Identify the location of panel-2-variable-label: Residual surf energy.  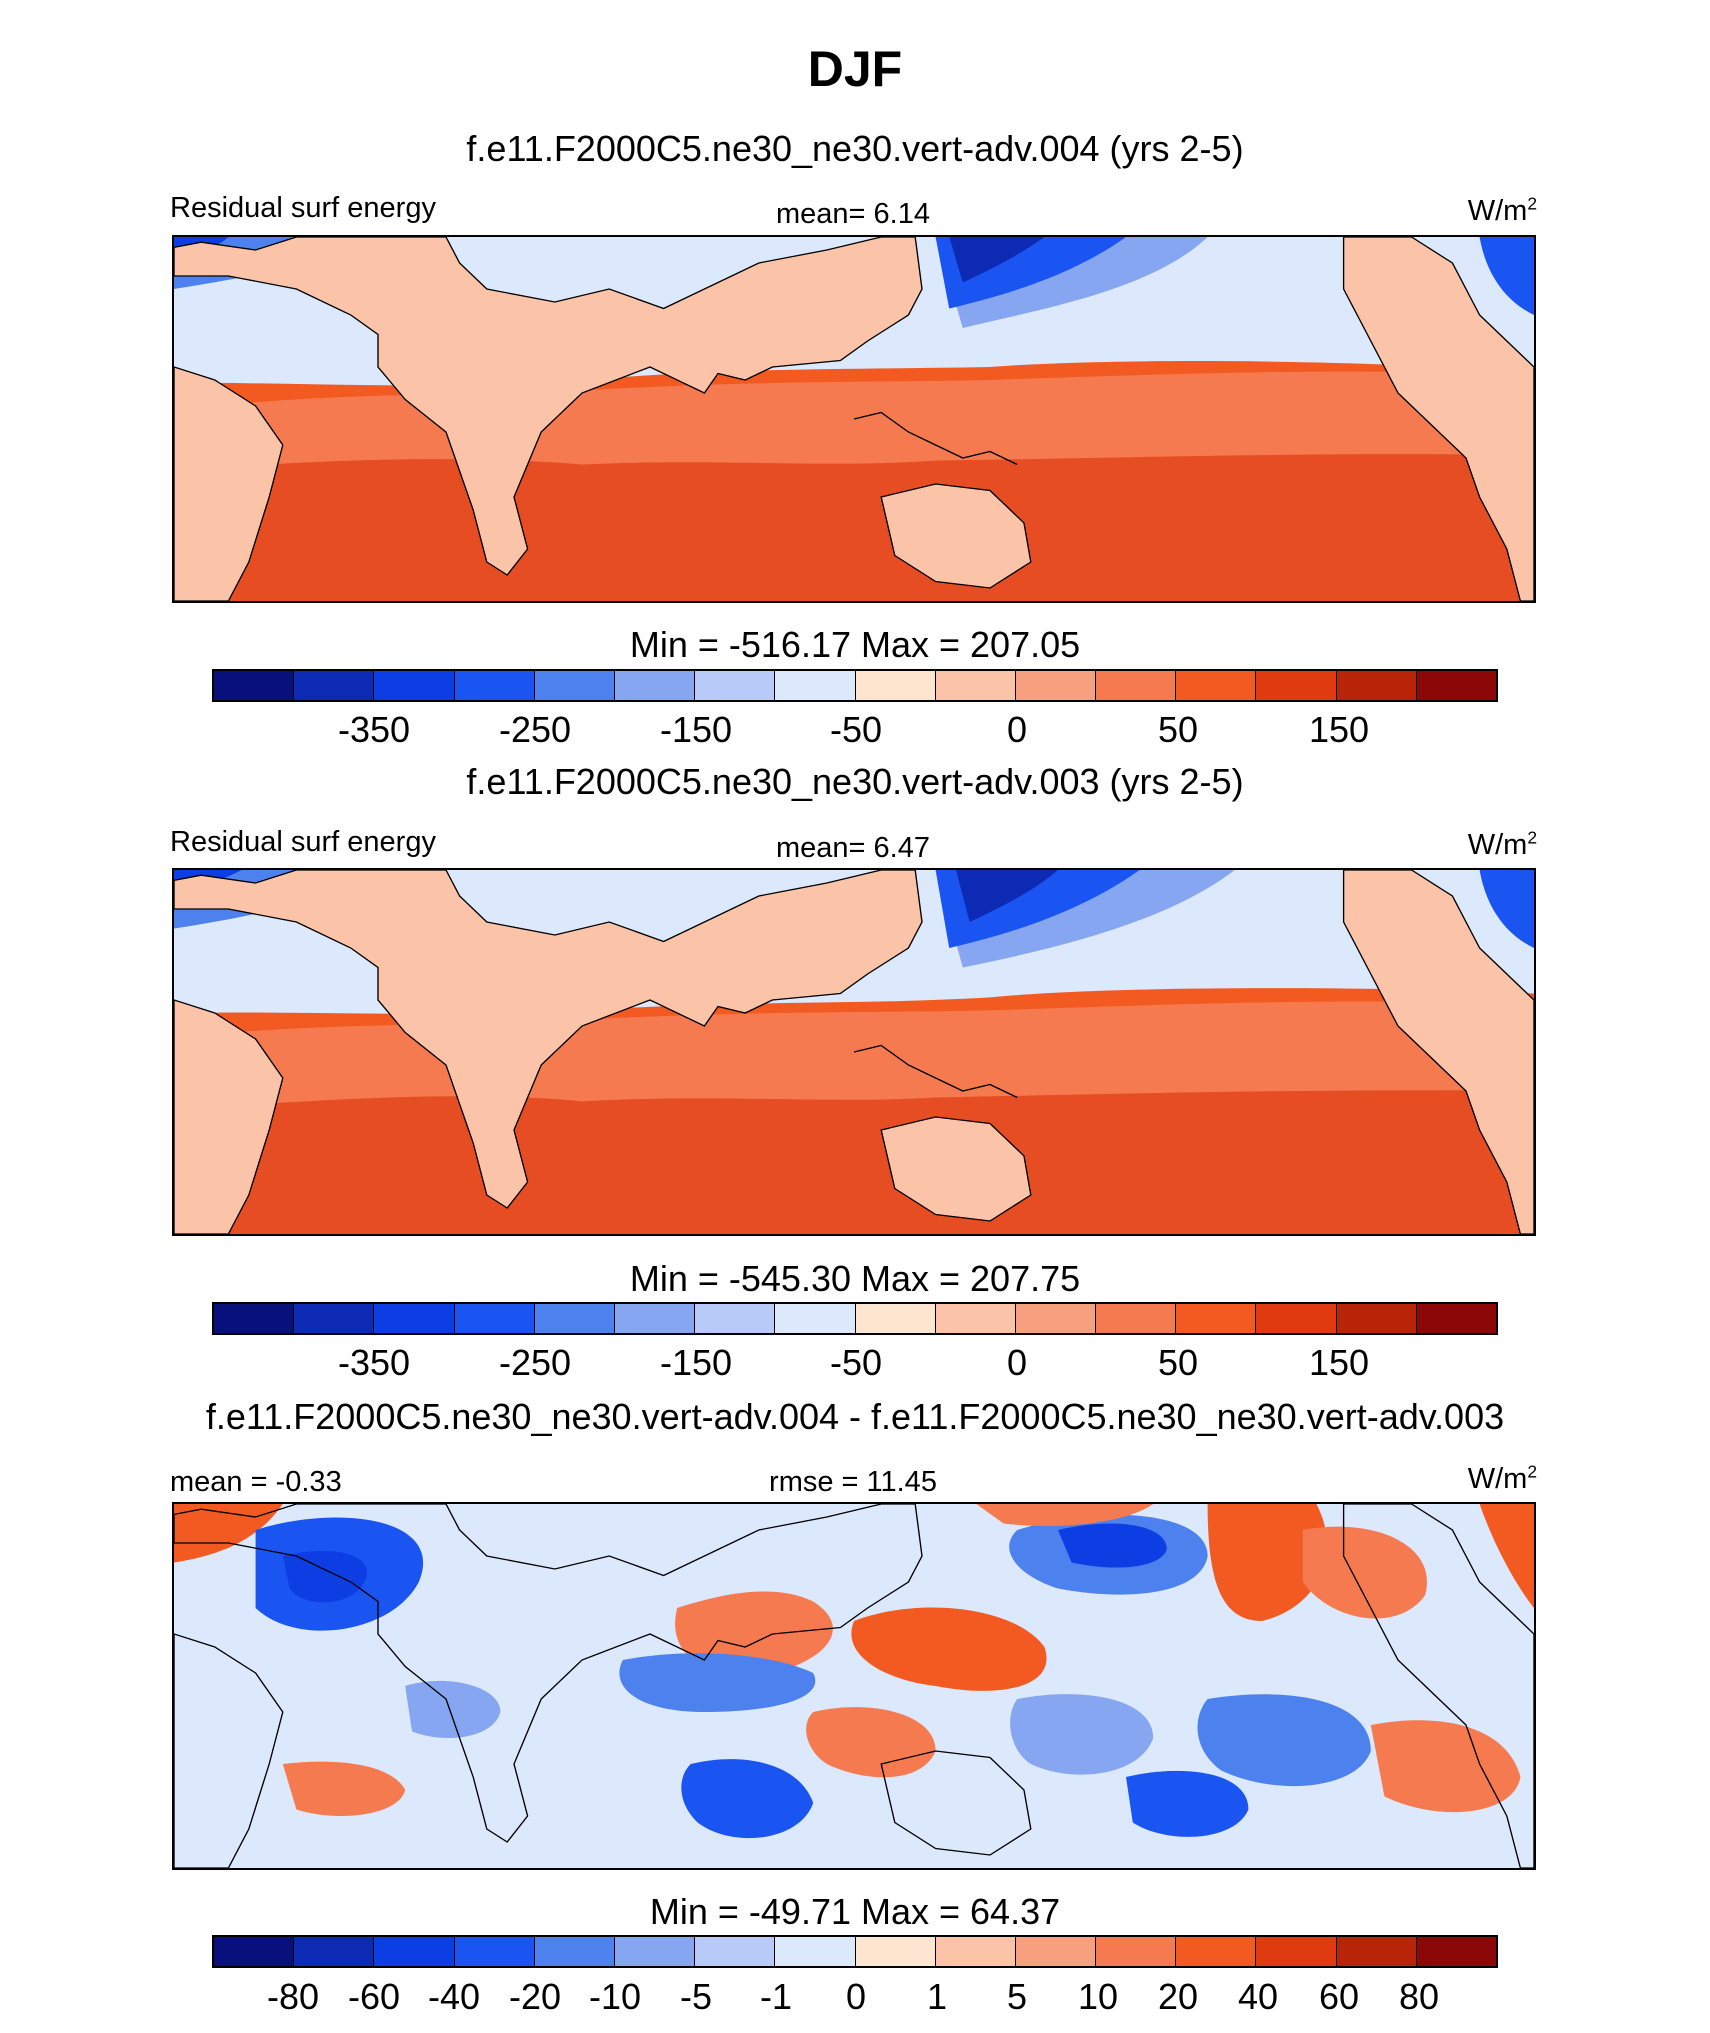
(303, 842).